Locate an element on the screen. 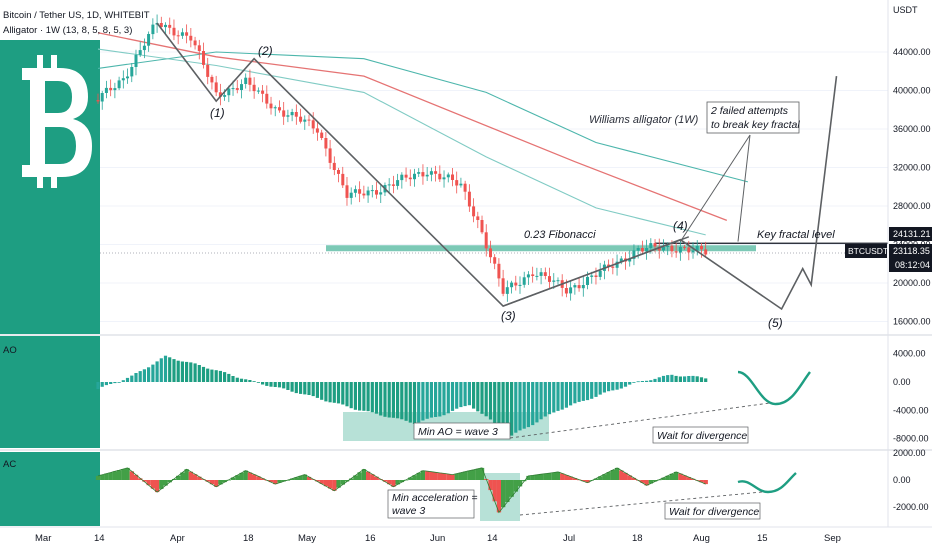  ao-pane-label: AO is located at coordinates (10, 350).